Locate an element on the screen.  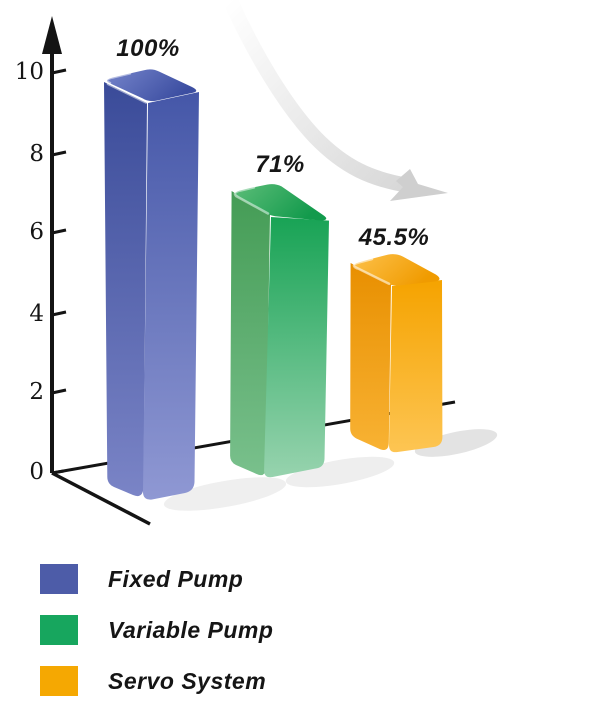
legend-item-fixed-pump: Fixed Pump is located at coordinates (141, 579).